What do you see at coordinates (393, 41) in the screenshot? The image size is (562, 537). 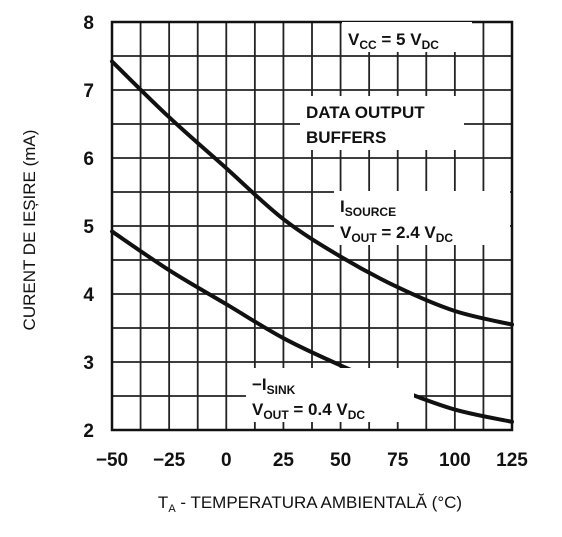 I see `vcc-annotation: VCC = 5 VDC` at bounding box center [393, 41].